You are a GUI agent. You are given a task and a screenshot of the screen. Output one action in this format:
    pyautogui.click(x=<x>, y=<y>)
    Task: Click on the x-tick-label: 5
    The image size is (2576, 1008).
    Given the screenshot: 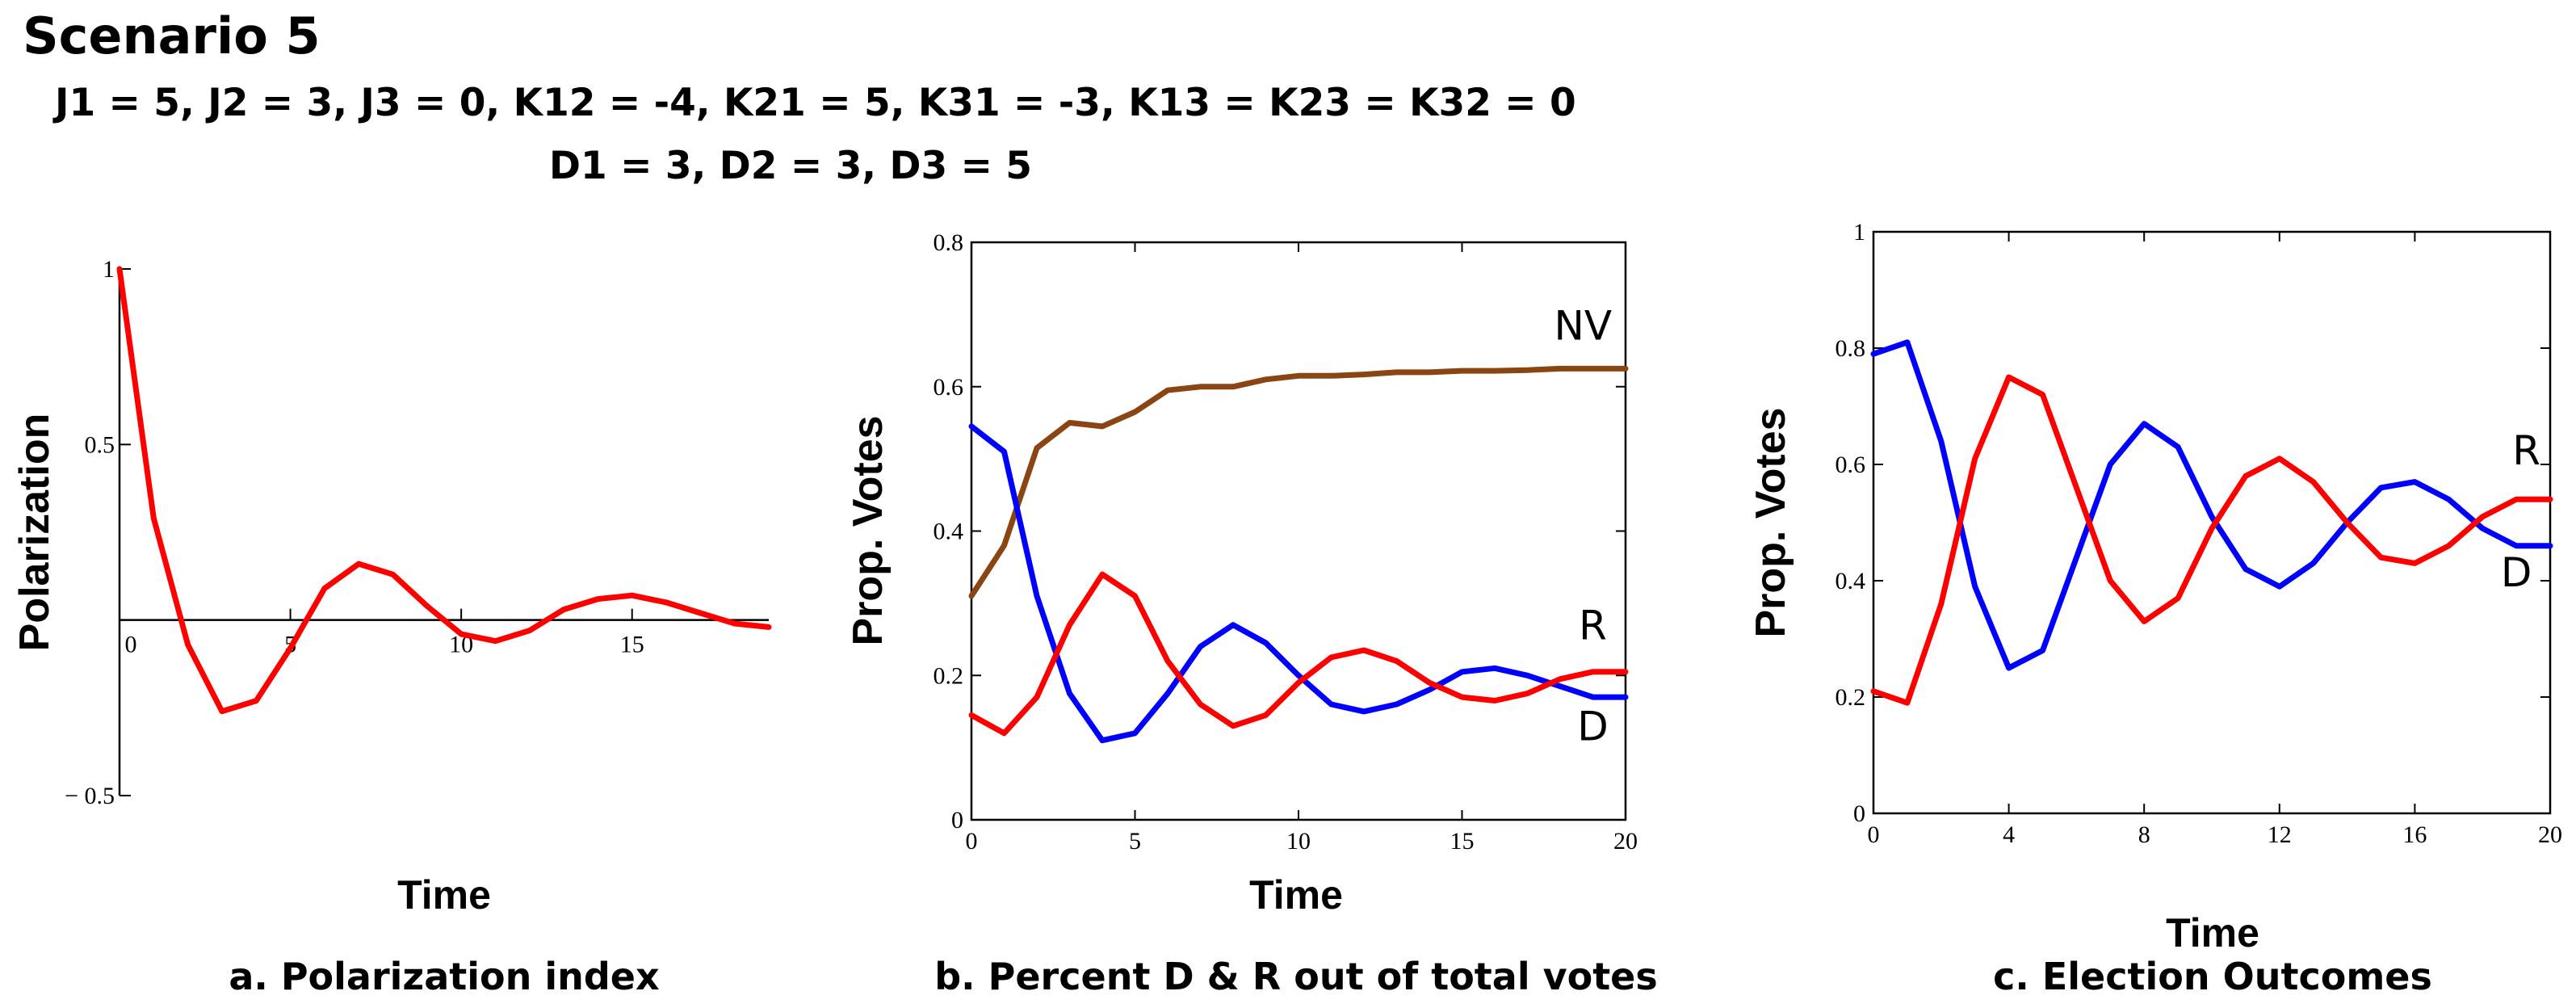 What is the action you would take?
    pyautogui.click(x=1135, y=841)
    